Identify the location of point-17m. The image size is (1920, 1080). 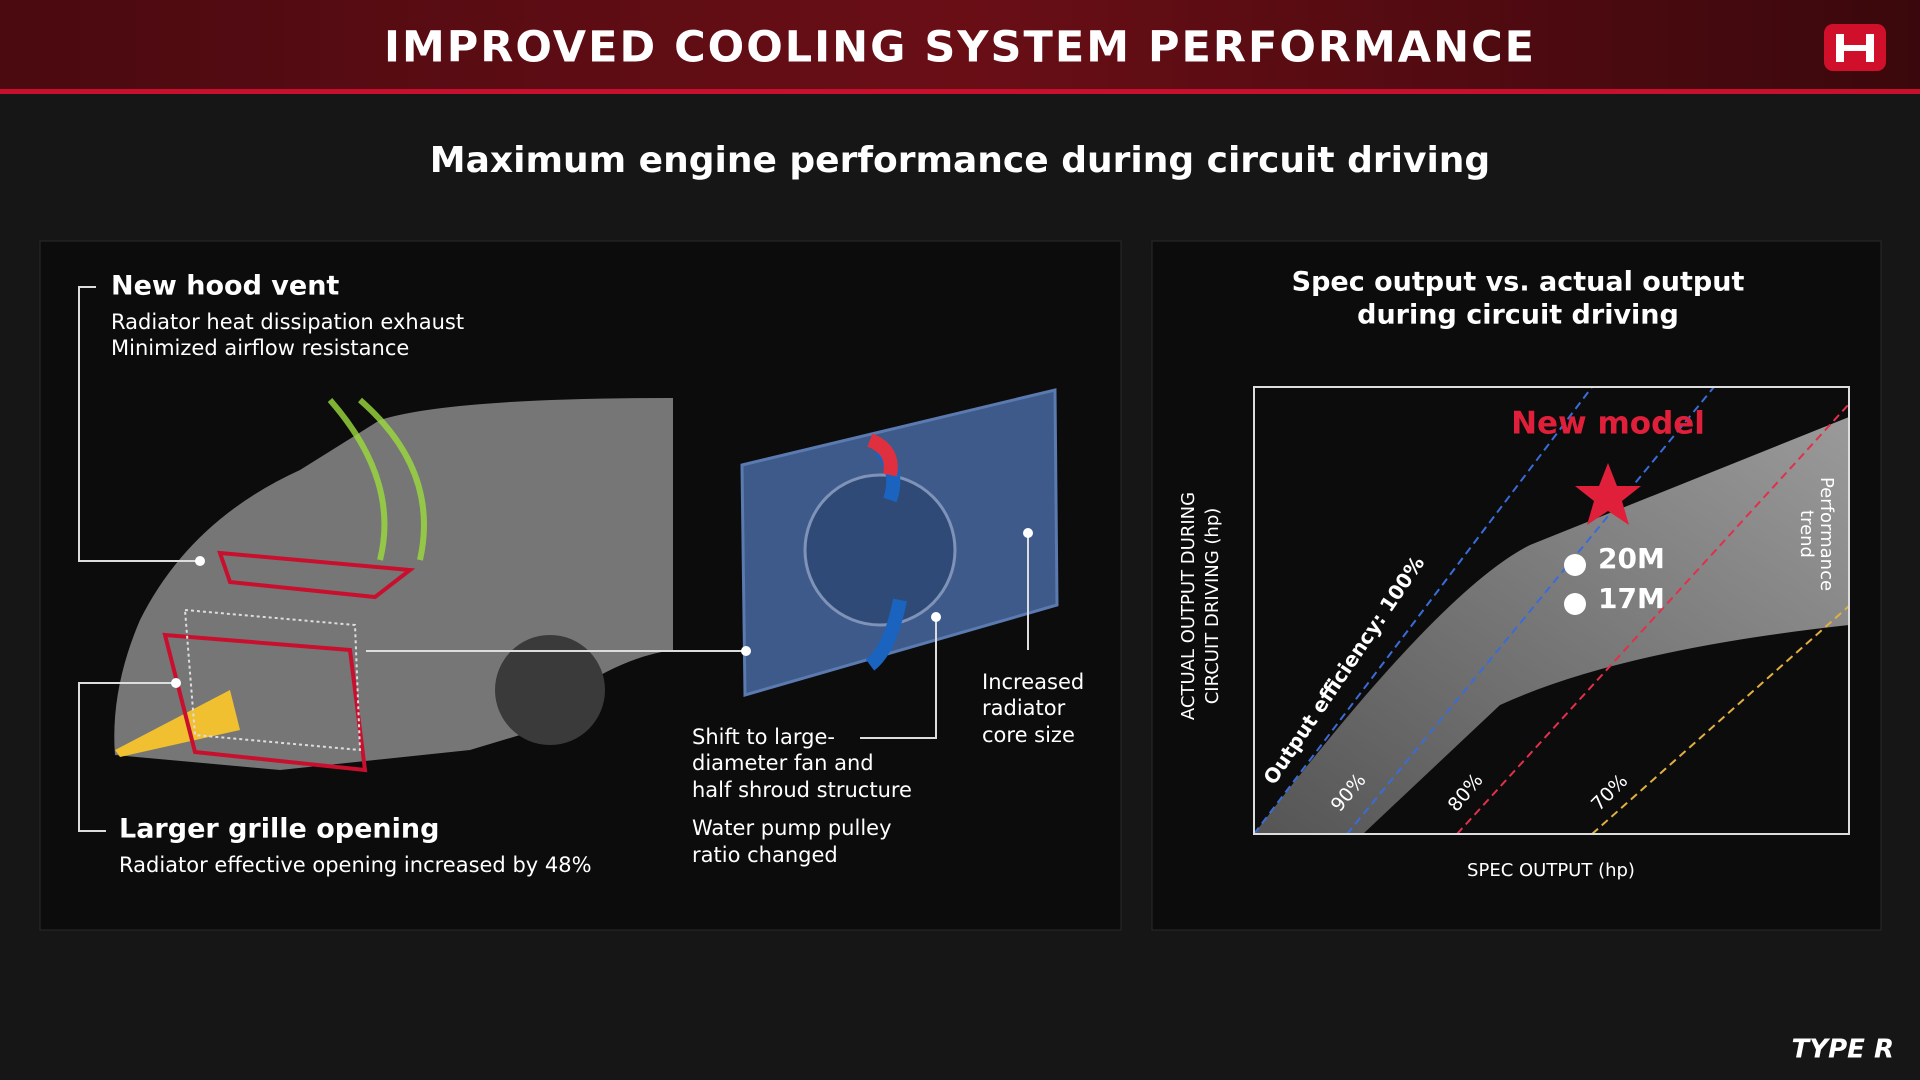
(1575, 604).